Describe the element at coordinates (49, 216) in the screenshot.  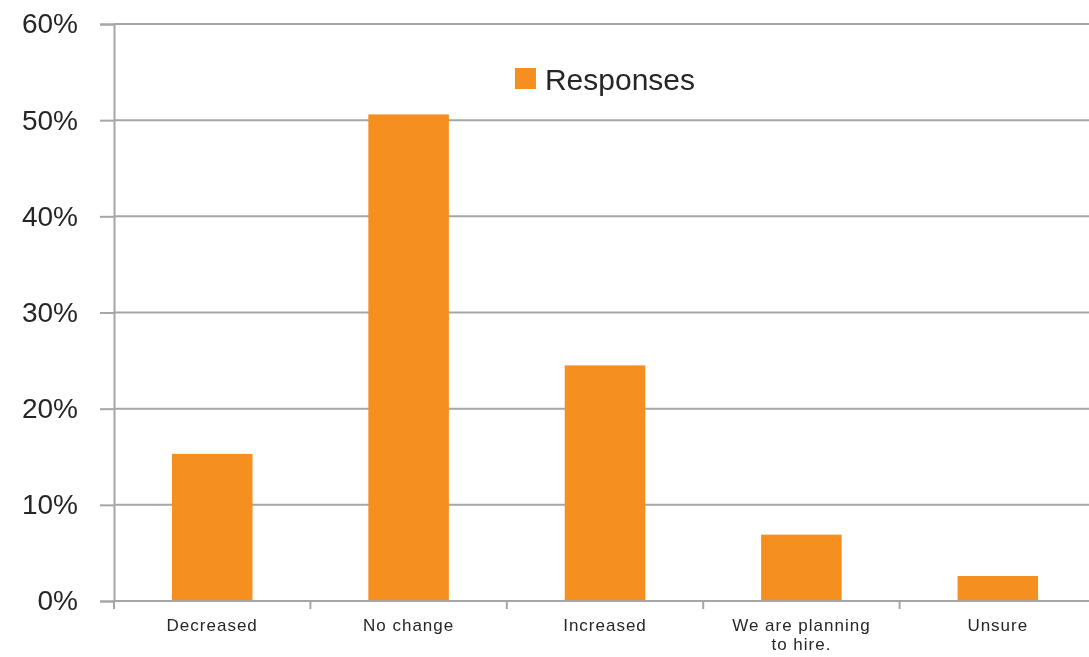
I see `y-tick-label: 40%` at that location.